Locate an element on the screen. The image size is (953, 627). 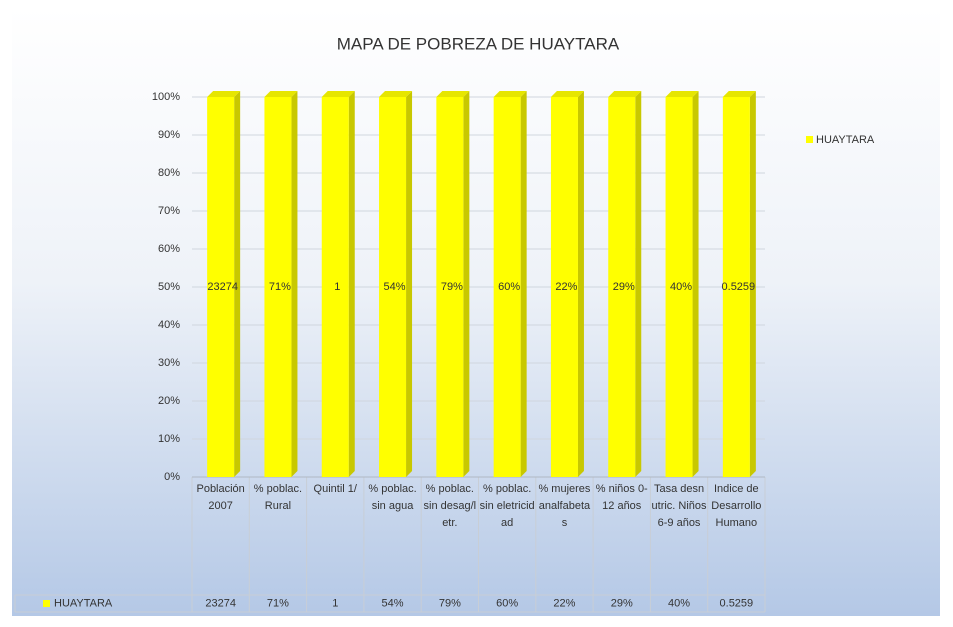
x-tick-label-box: % niños 0-12 años is located at coordinates (621, 497).